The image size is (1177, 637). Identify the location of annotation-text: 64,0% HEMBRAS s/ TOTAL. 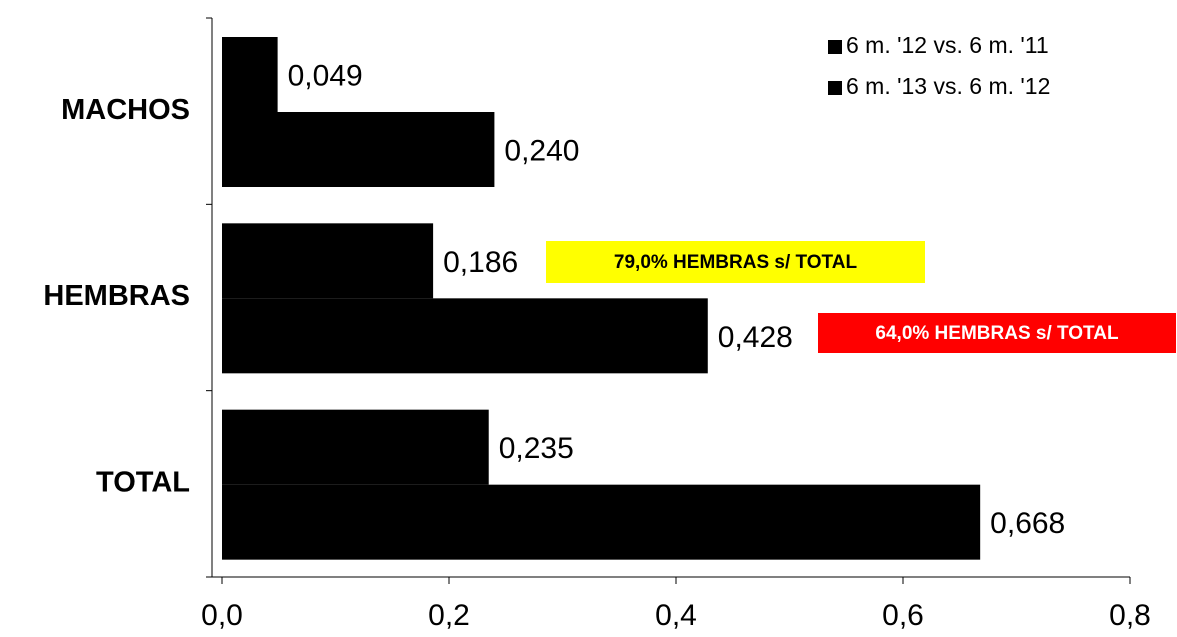
(997, 333).